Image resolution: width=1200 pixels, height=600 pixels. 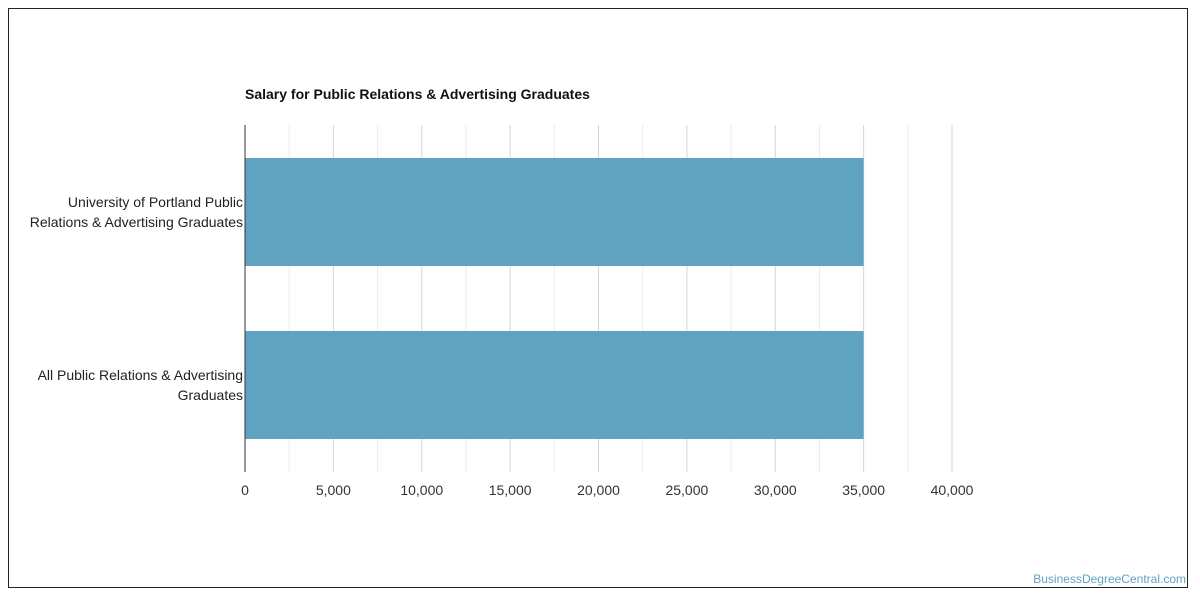 I want to click on x-tick-label: 10,000, so click(x=421, y=490).